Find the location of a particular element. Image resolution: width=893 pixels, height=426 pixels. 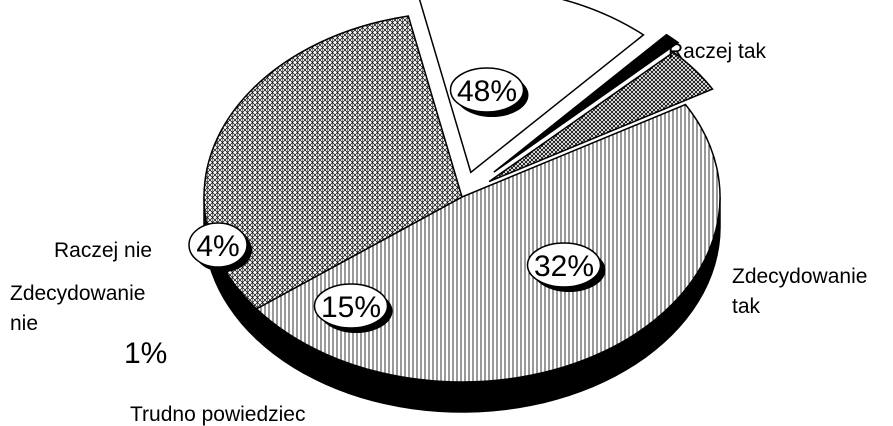

category-label: Raczej tak is located at coordinates (717, 51).